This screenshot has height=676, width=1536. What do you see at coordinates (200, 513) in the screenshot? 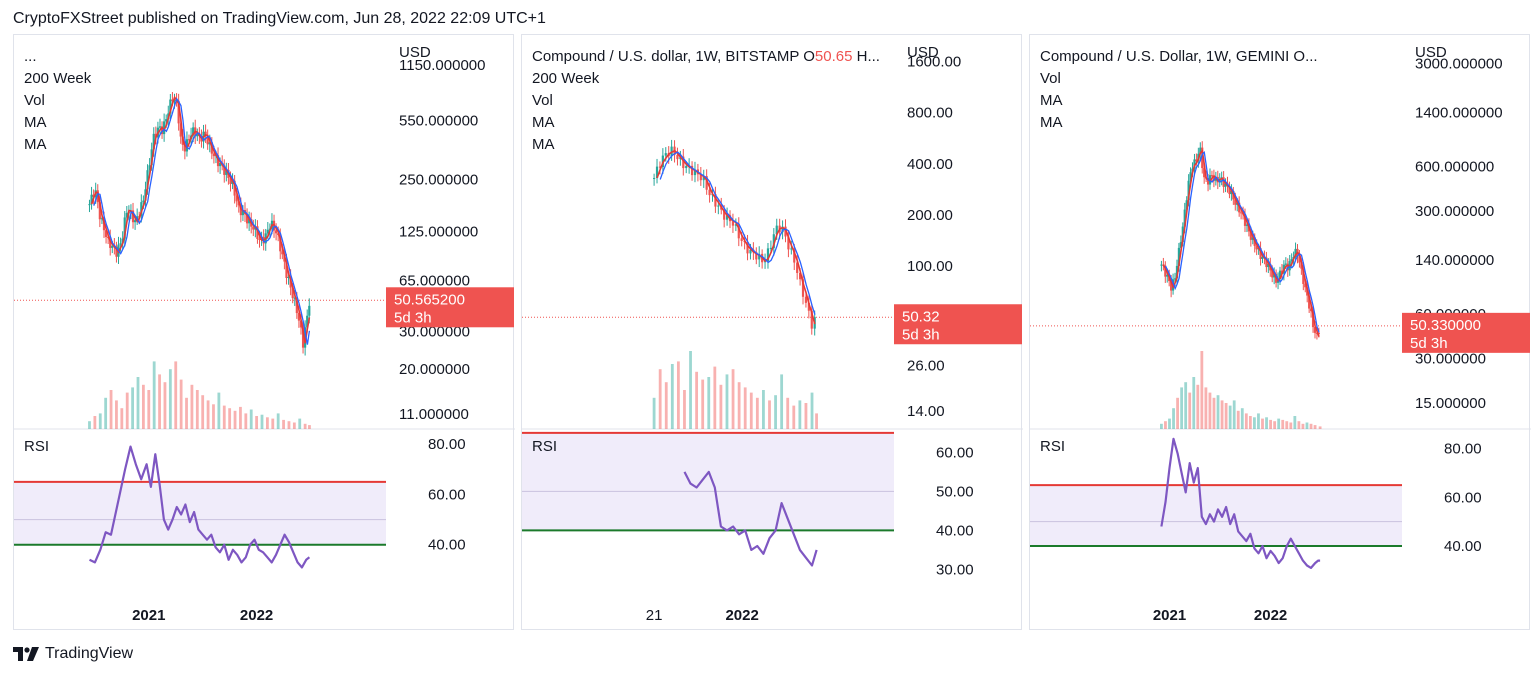
I see `rsi-band` at bounding box center [200, 513].